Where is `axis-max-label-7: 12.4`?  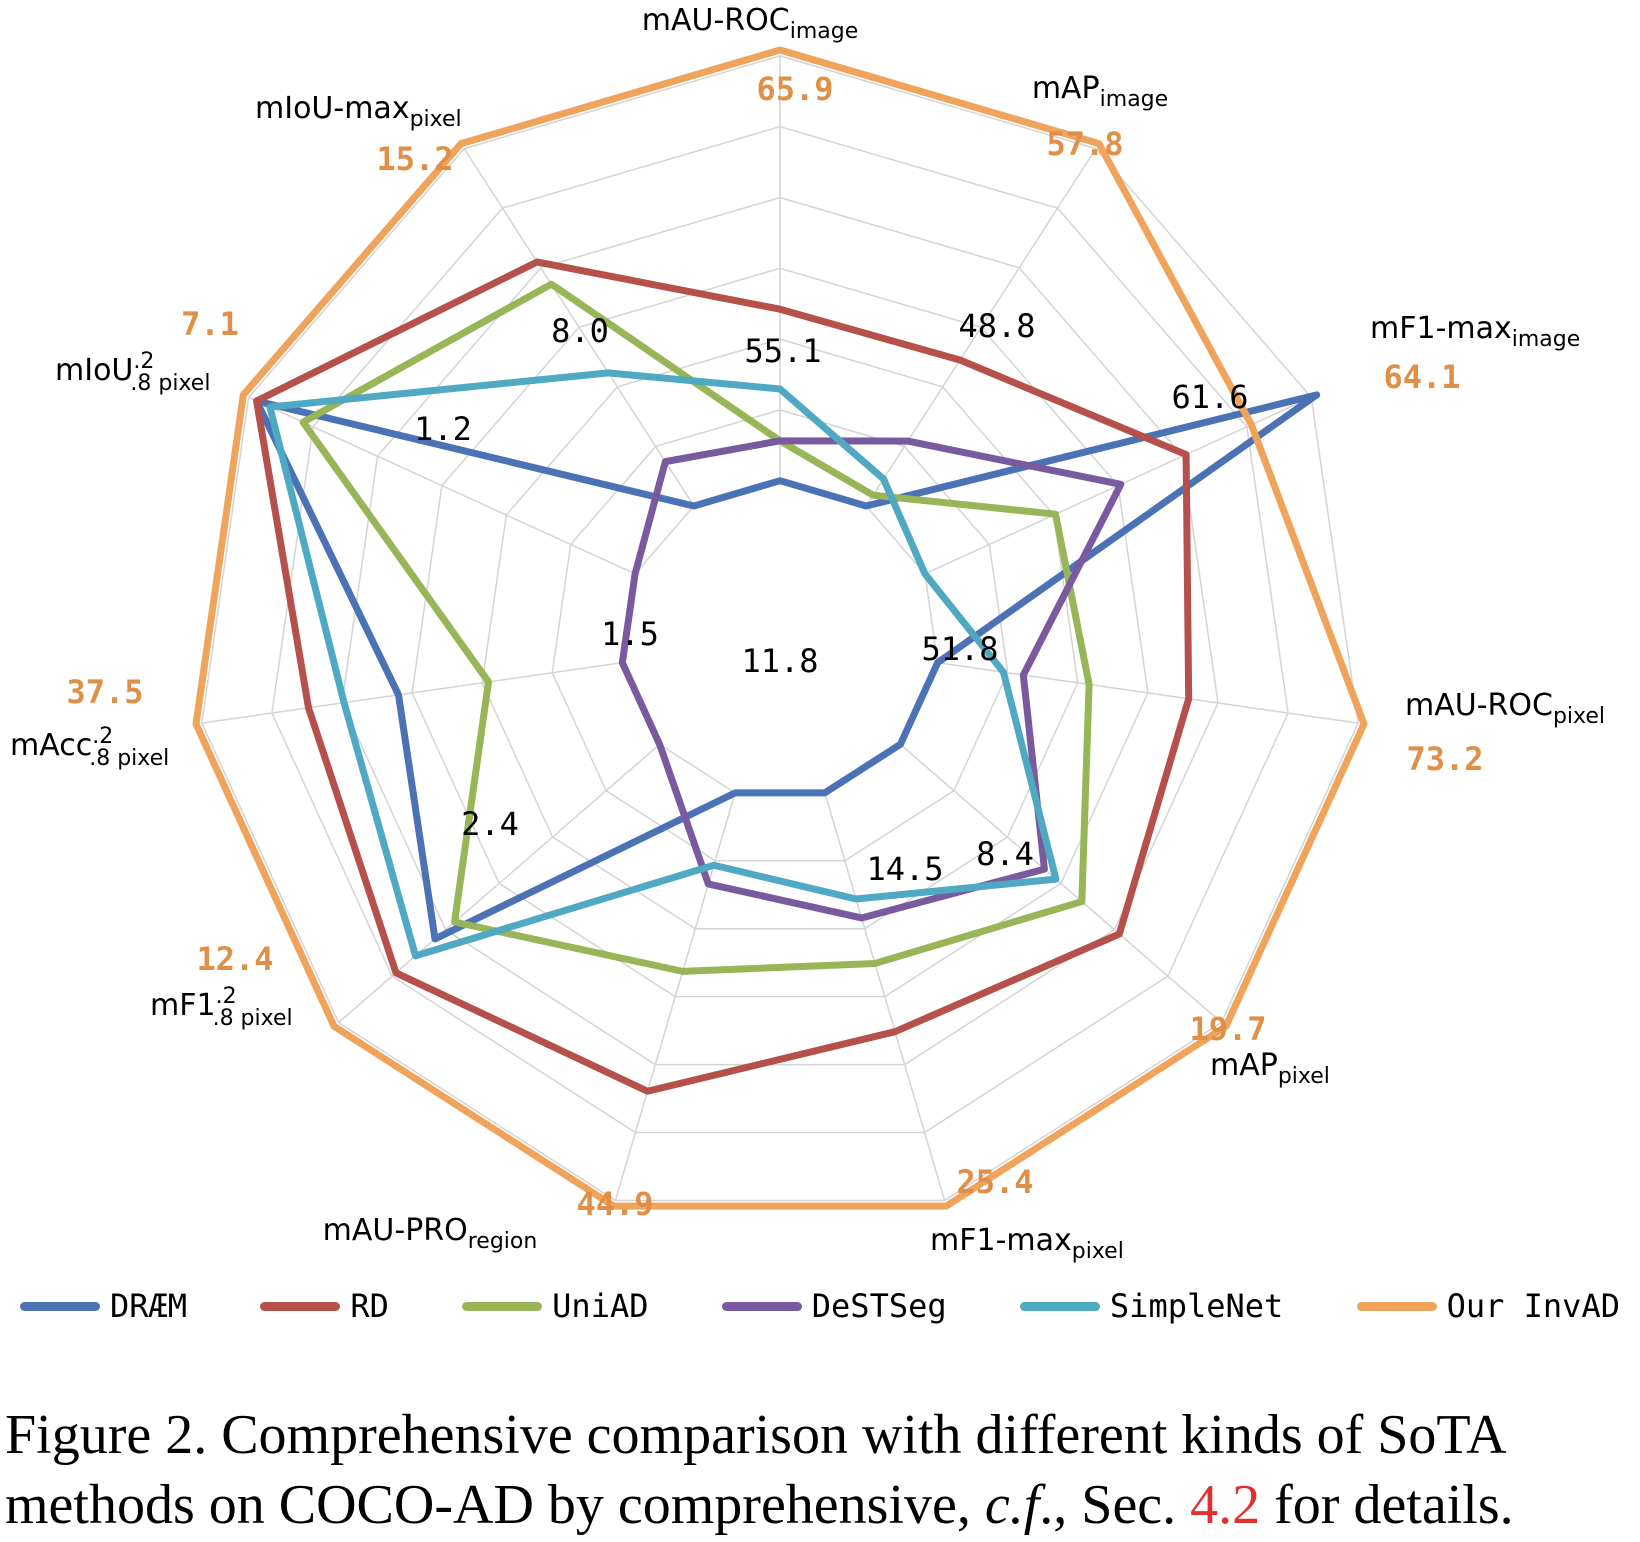 axis-max-label-7: 12.4 is located at coordinates (234, 959).